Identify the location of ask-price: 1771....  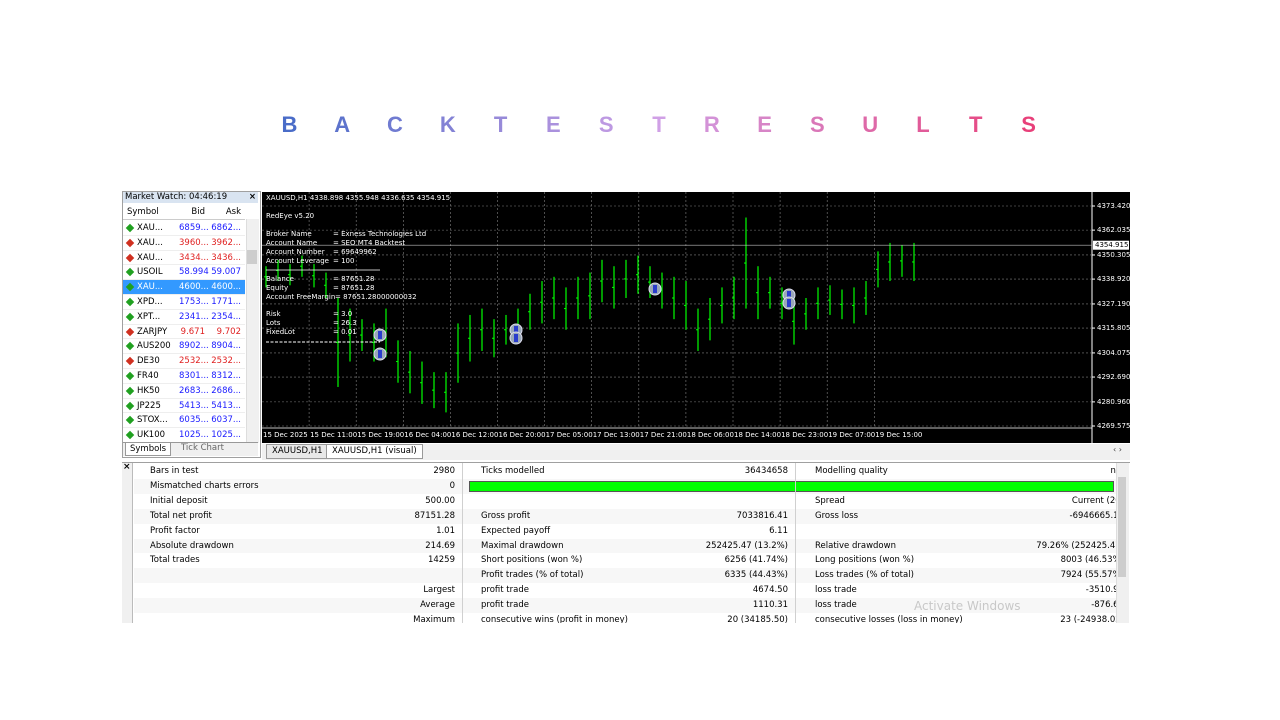
(226, 302).